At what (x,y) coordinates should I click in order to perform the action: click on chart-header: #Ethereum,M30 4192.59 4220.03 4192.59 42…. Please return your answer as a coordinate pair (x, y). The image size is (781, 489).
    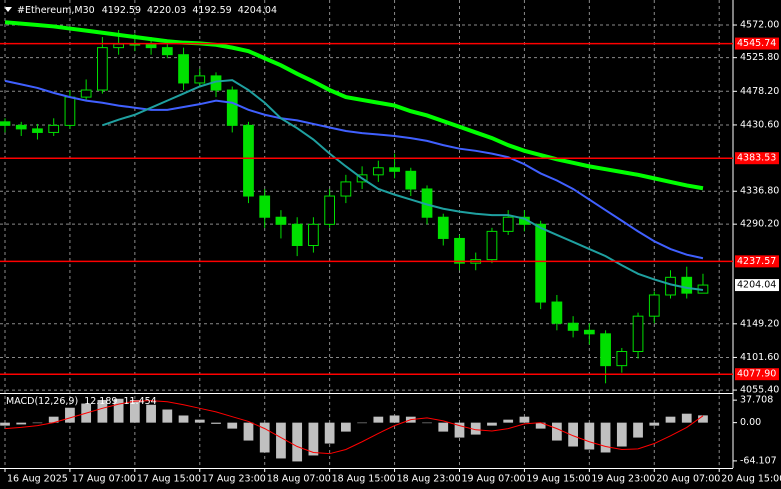
    Looking at the image, I should click on (147, 10).